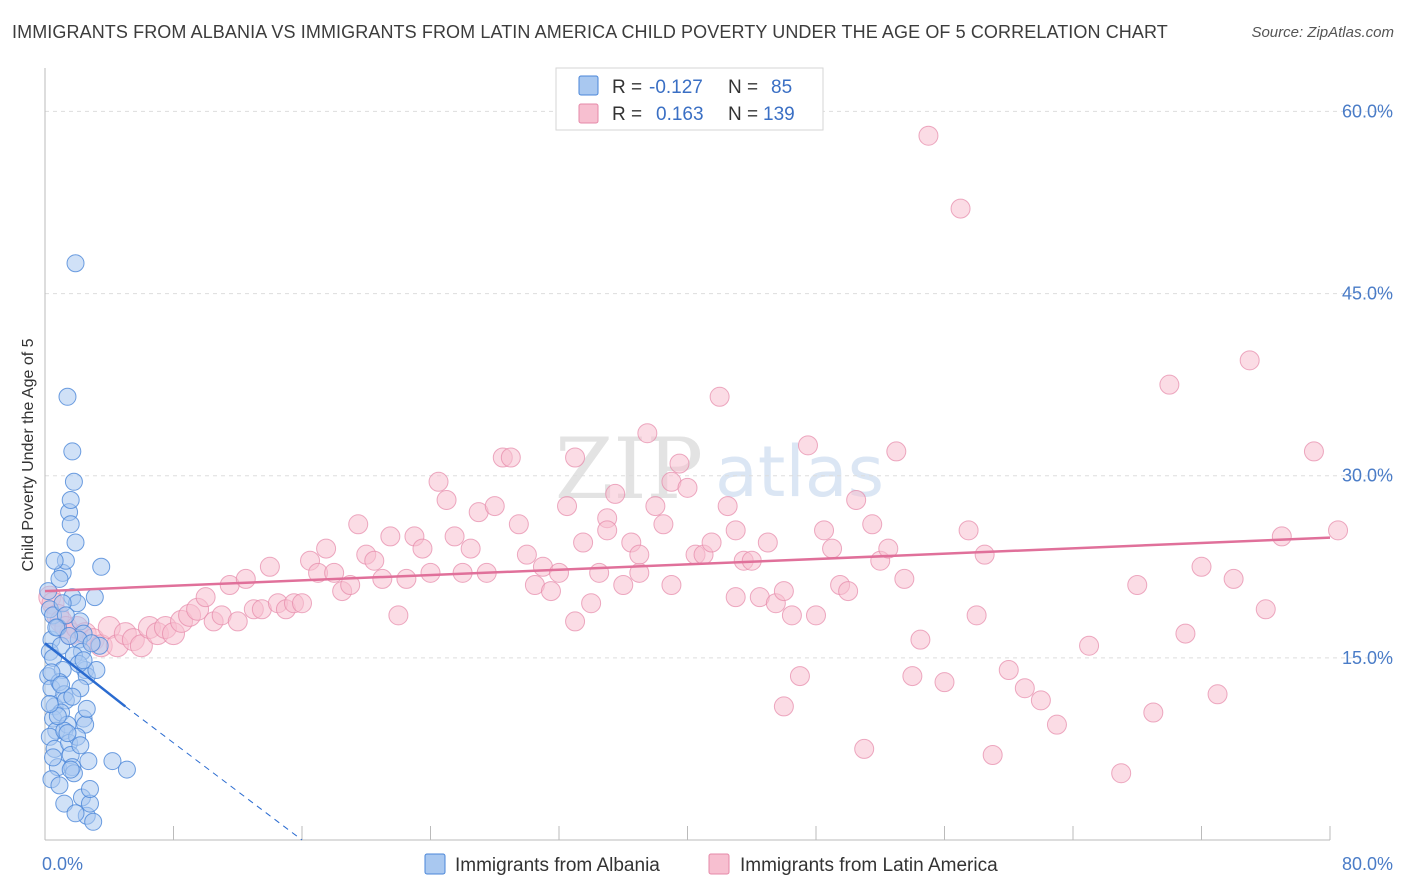 This screenshot has height=892, width=1406. What do you see at coordinates (1367, 384) in the screenshot?
I see `y-tick-labels: 15.0% 30.0% 45.0% 60.0%` at bounding box center [1367, 384].